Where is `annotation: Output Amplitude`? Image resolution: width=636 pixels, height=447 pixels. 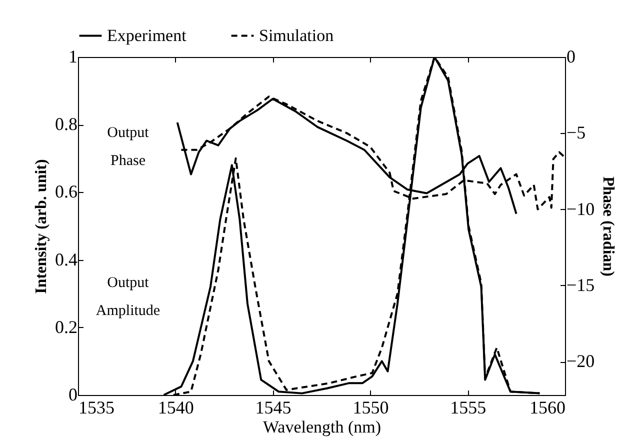 annotation: Output Amplitude is located at coordinates (128, 297).